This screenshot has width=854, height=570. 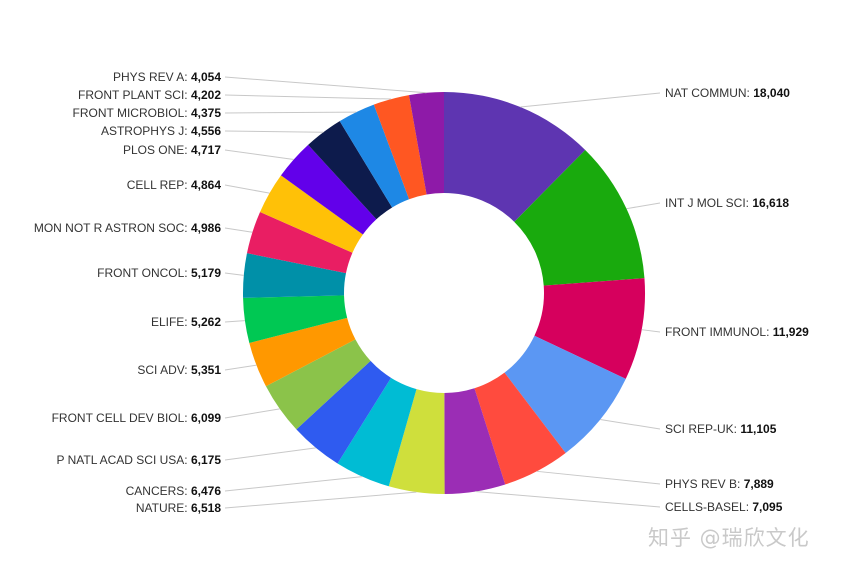 What do you see at coordinates (426, 143) in the screenshot?
I see `slice-phys-rev-a` at bounding box center [426, 143].